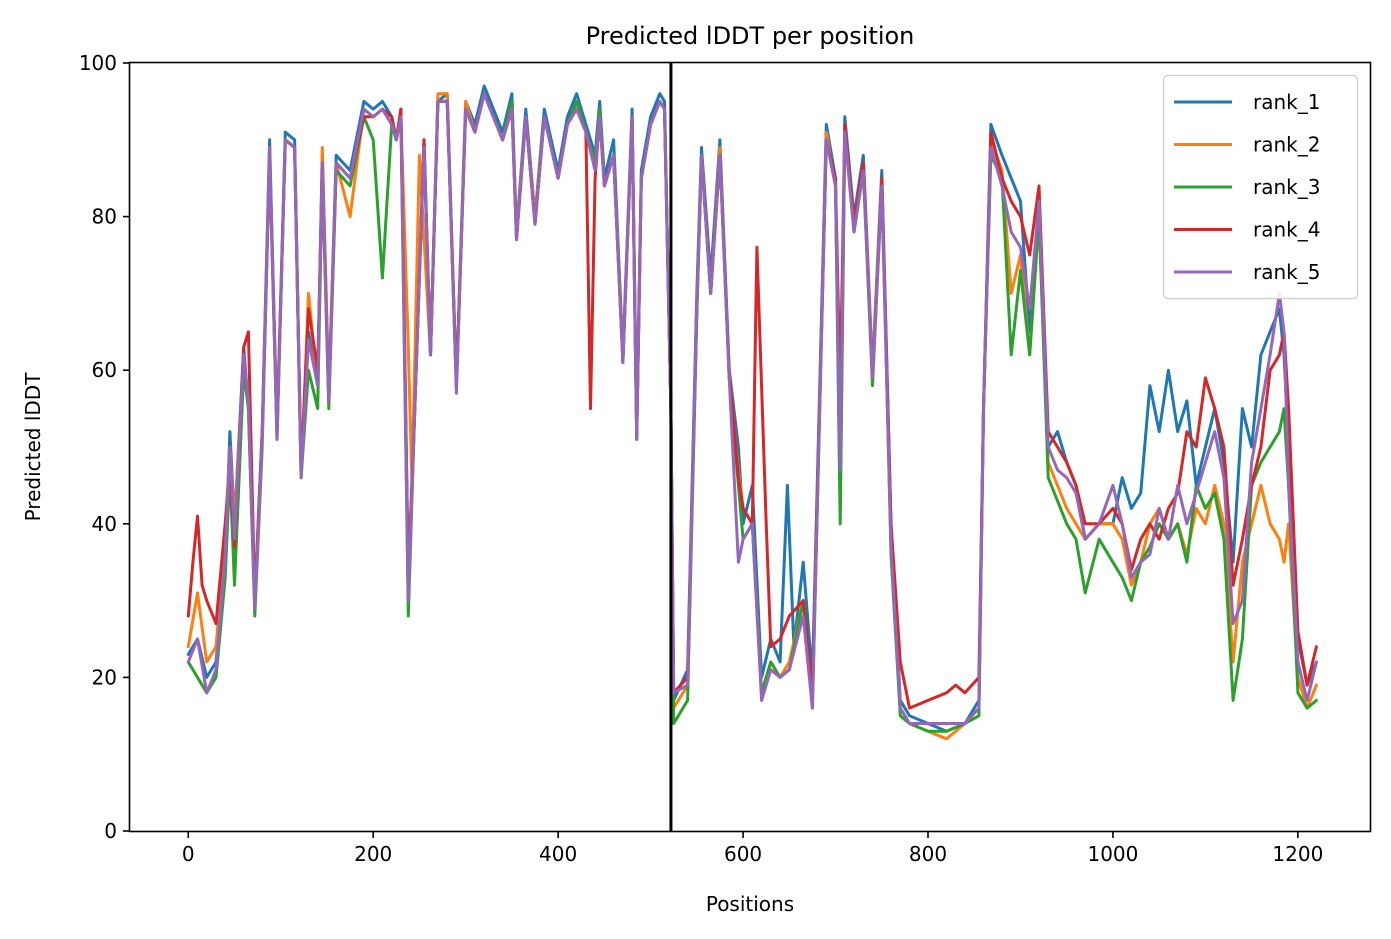  I want to click on x-axis-label: Positions, so click(750, 904).